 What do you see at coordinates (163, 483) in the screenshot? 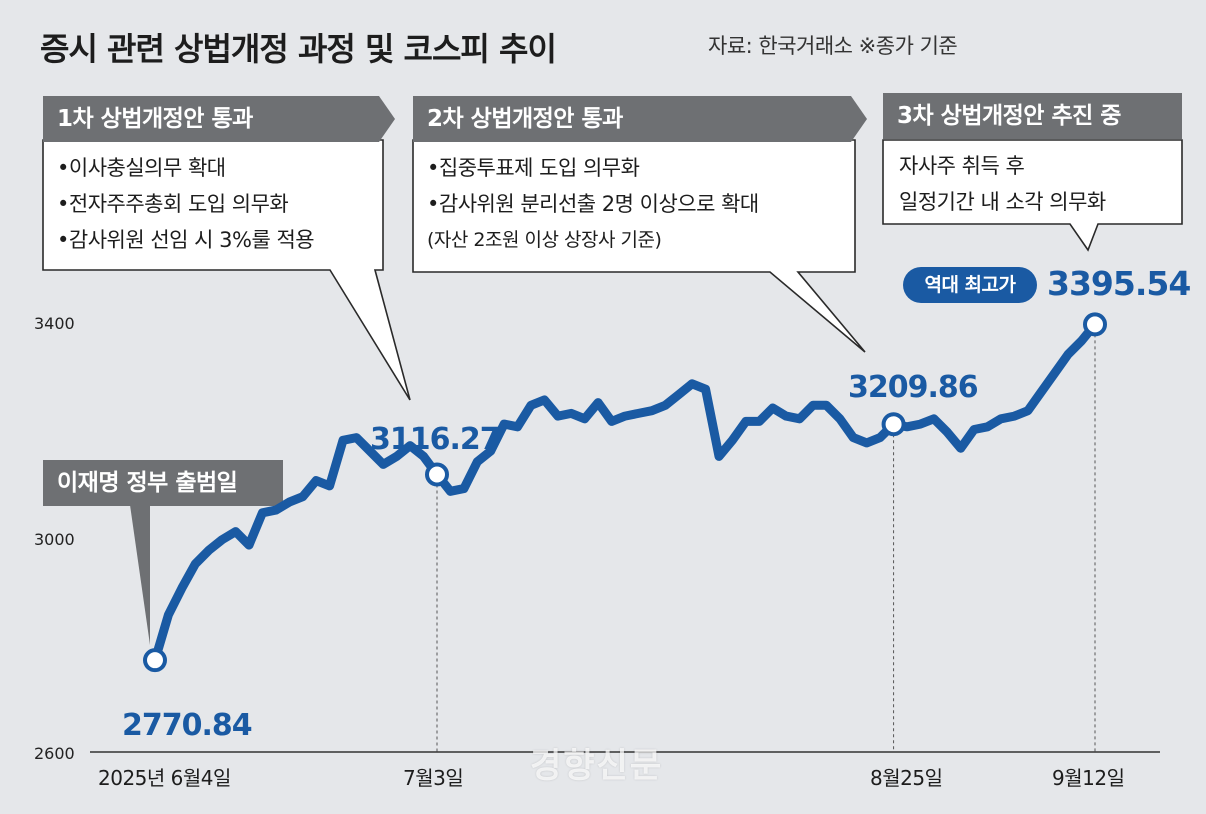
I see `tag-inauguration: 이재명 정부 출범일` at bounding box center [163, 483].